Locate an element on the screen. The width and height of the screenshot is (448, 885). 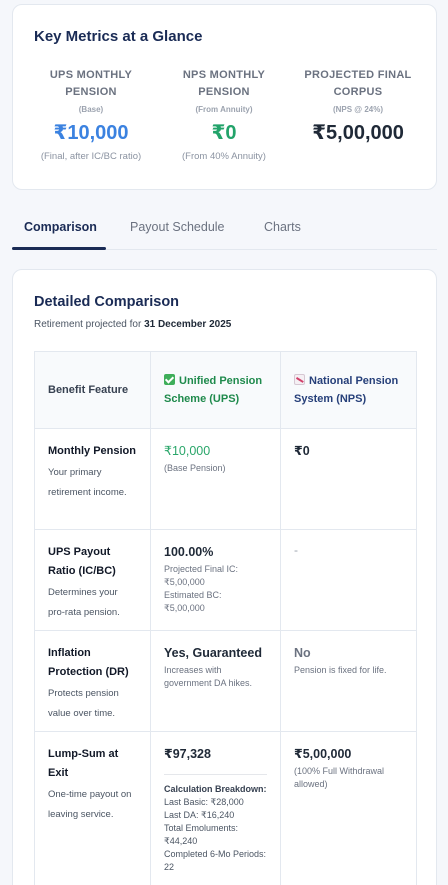
header-ups-label: Unified Pension Scheme (UPS) is located at coordinates (213, 390).